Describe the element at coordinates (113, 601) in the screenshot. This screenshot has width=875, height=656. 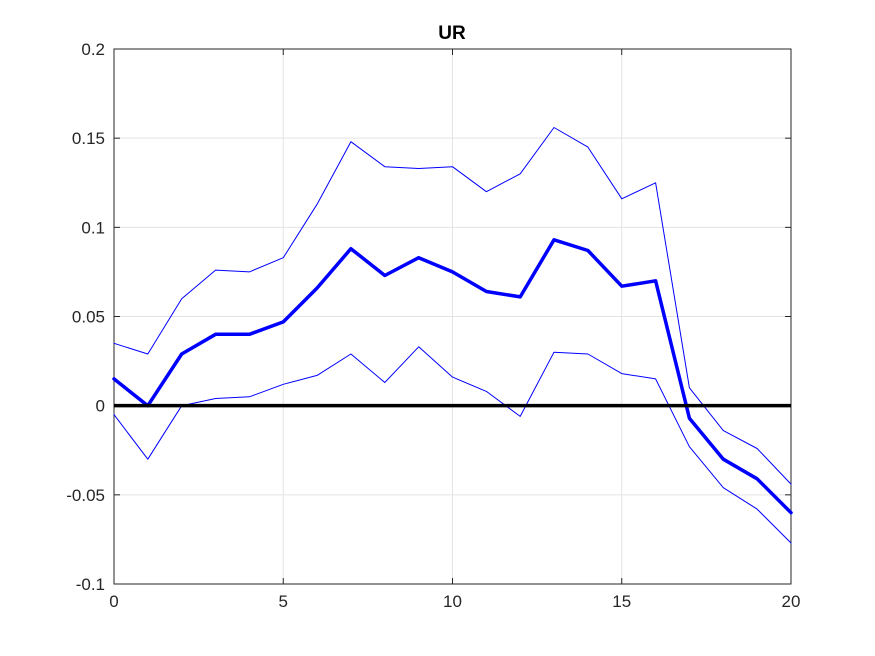
I see `x-tick-label: 0` at that location.